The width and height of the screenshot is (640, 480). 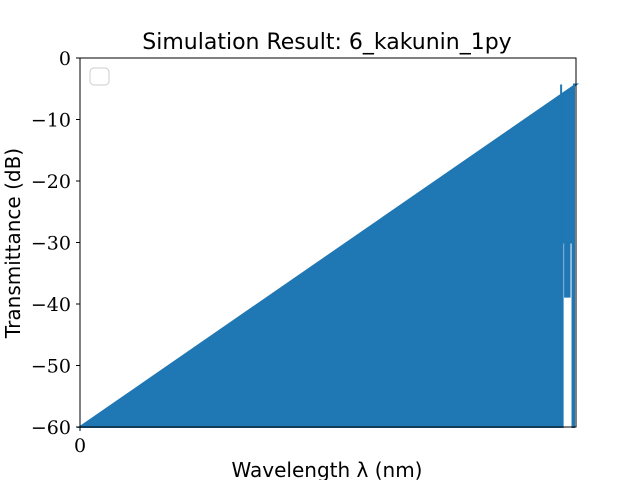 I want to click on x-axis: 0, so click(x=80, y=442).